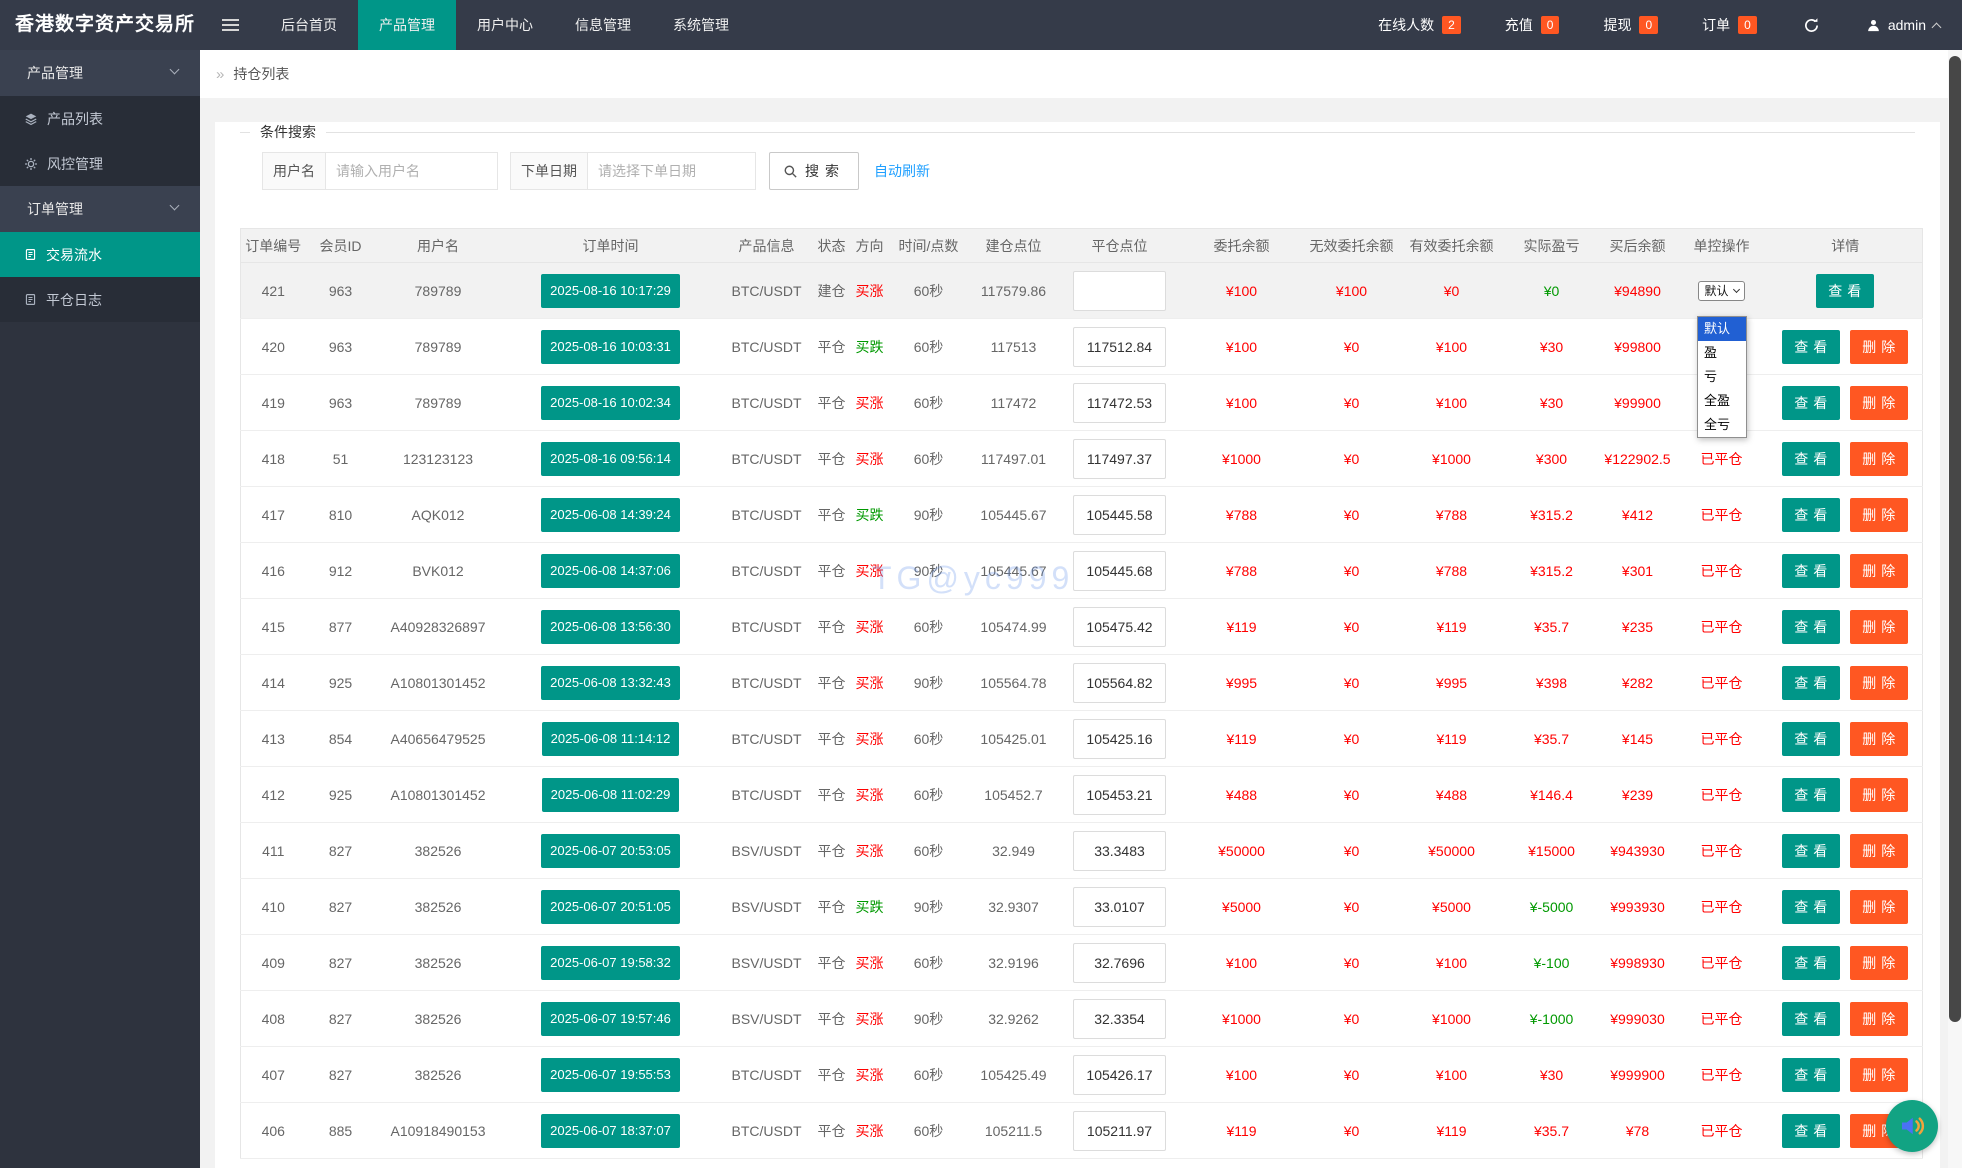 The width and height of the screenshot is (1962, 1168). What do you see at coordinates (230, 25) in the screenshot?
I see `menu-toggle-button` at bounding box center [230, 25].